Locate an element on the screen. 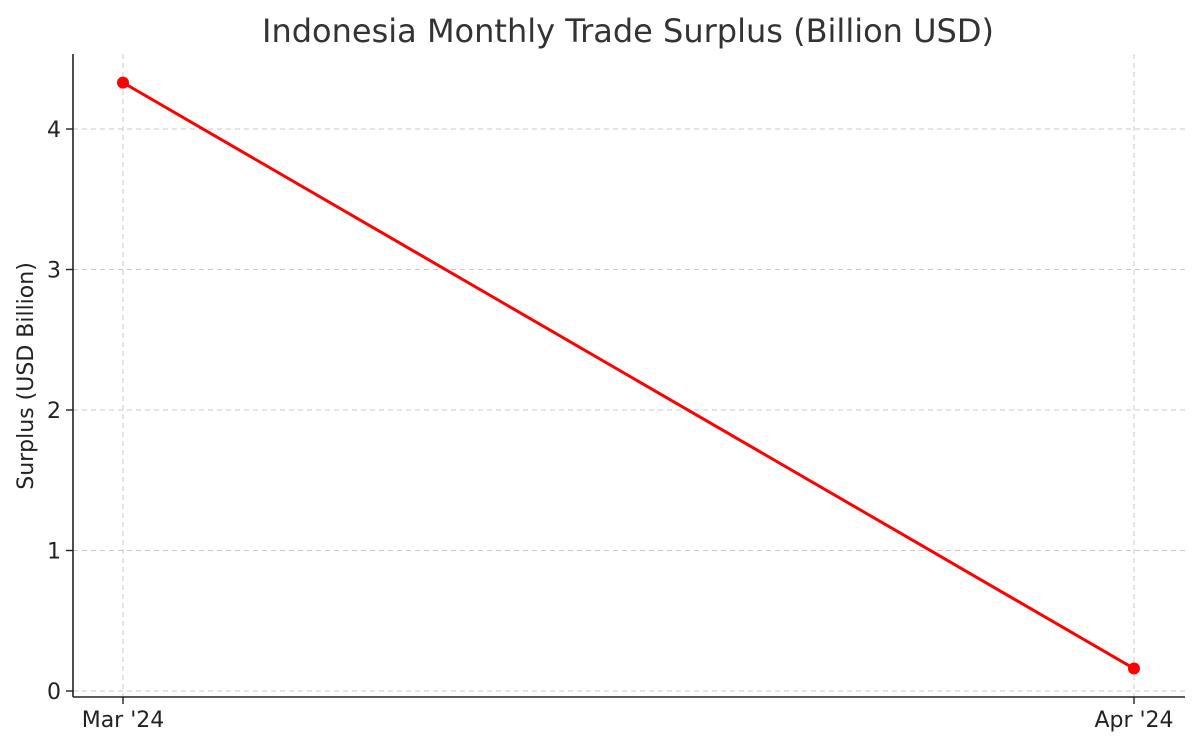 The image size is (1200, 746). y-tick-label: 3 is located at coordinates (54, 271).